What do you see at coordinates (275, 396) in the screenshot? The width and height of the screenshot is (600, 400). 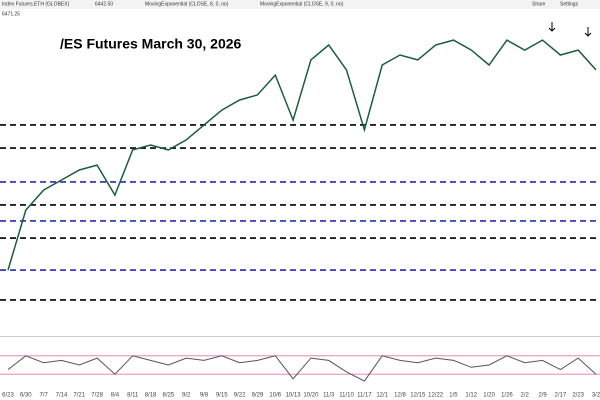 I see `x-tick-label: 10/6` at bounding box center [275, 396].